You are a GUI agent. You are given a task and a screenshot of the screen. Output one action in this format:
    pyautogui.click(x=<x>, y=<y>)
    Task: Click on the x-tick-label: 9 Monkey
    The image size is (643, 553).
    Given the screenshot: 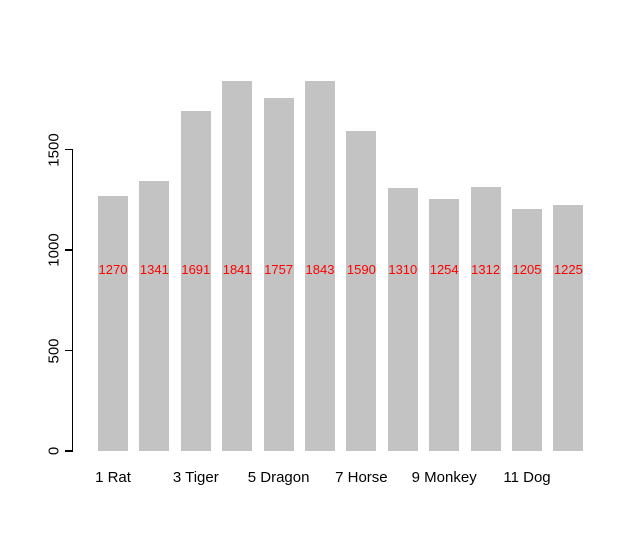 What is the action you would take?
    pyautogui.click(x=444, y=477)
    